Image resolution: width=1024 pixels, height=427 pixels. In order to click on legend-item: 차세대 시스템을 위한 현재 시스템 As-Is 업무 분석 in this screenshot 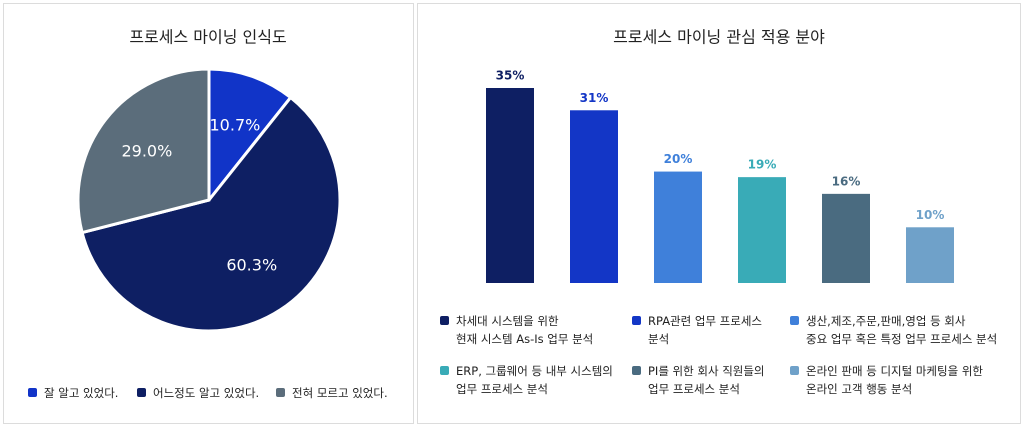, I will do `click(516, 330)`.